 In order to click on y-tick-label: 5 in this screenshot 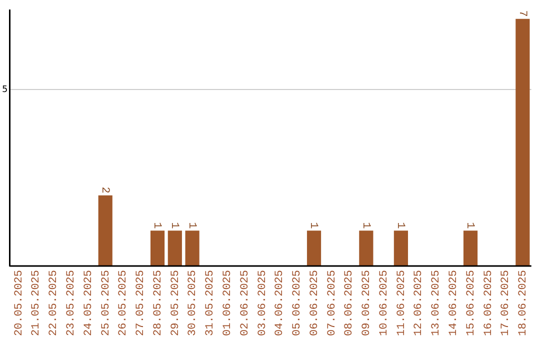, I will do `click(5, 89)`.